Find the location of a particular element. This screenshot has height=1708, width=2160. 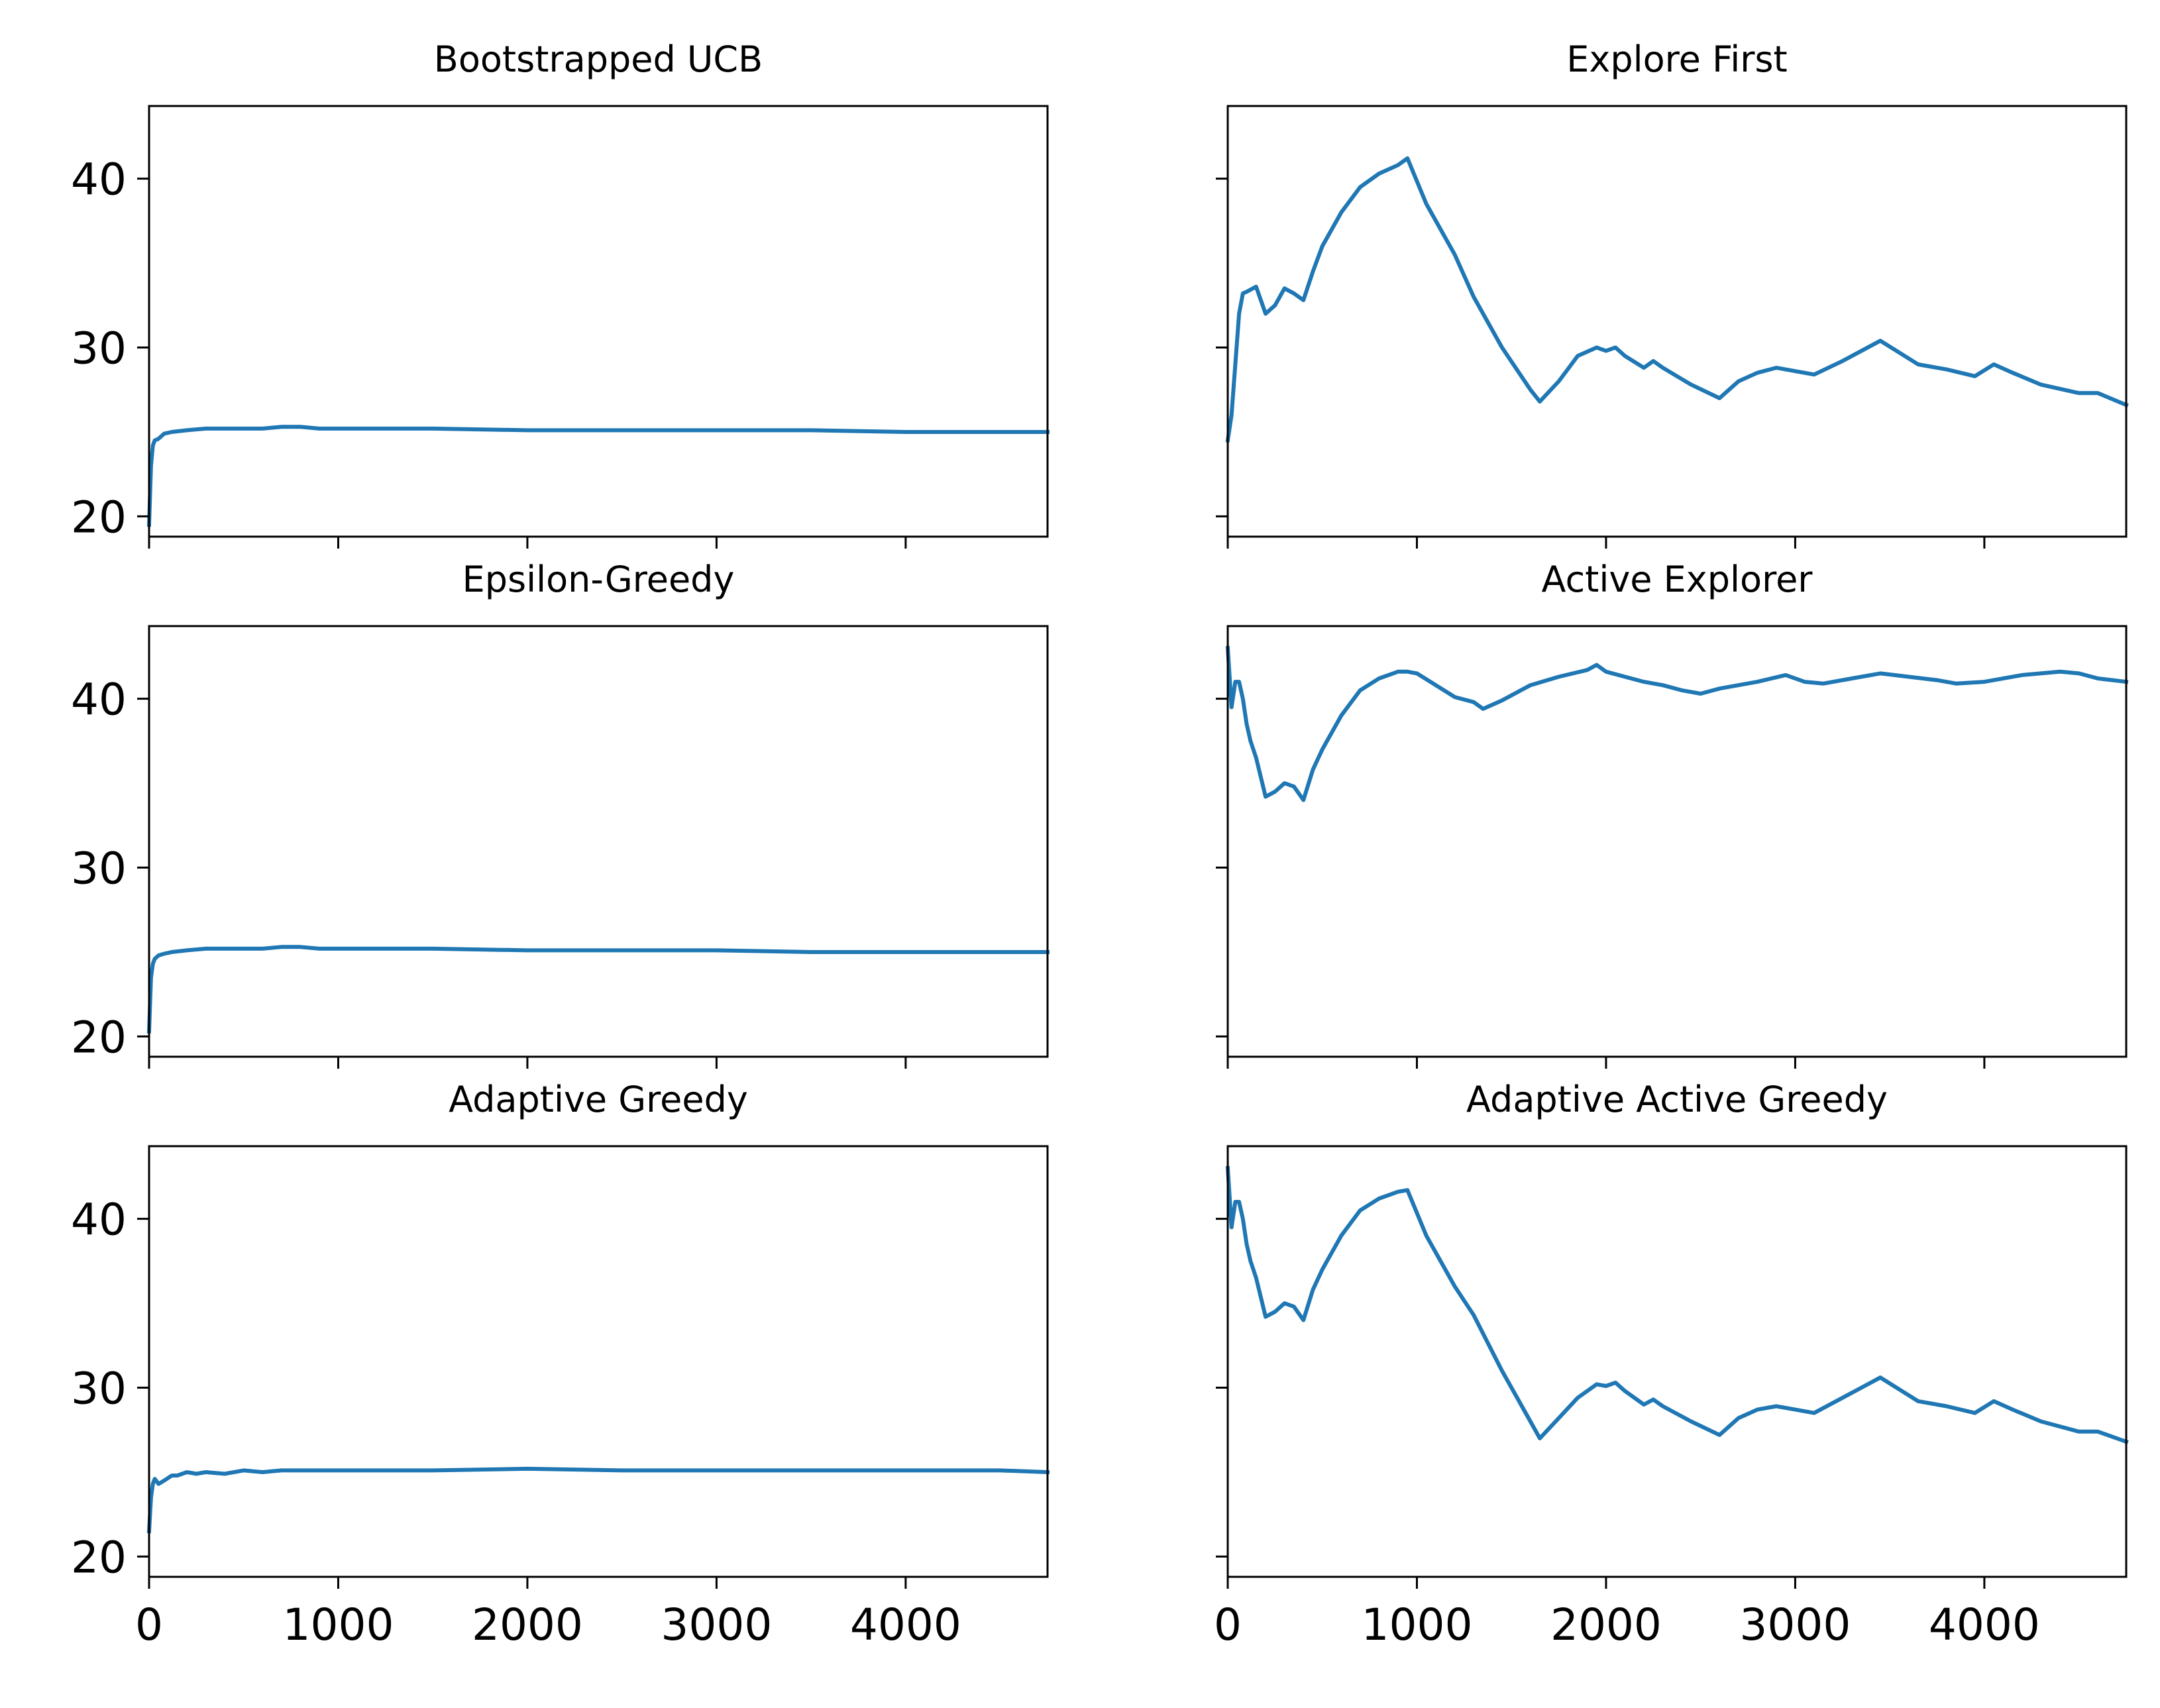

subplot-title: Bootstrapped UCB is located at coordinates (598, 59).